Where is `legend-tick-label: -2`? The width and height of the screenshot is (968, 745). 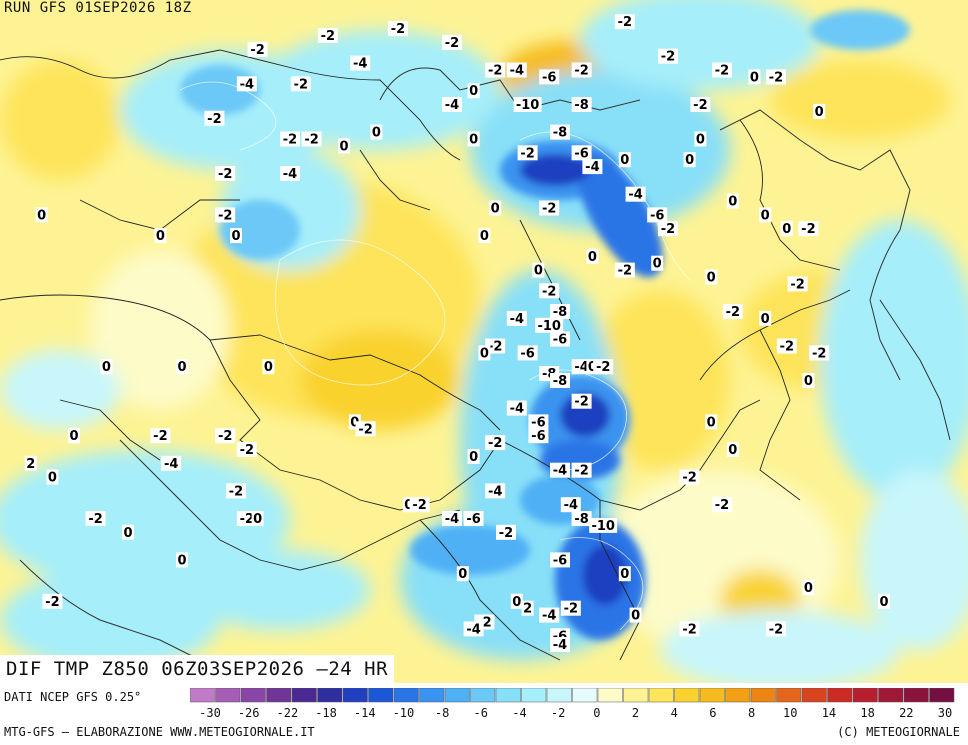
legend-tick-label: -2 is located at coordinates (558, 713).